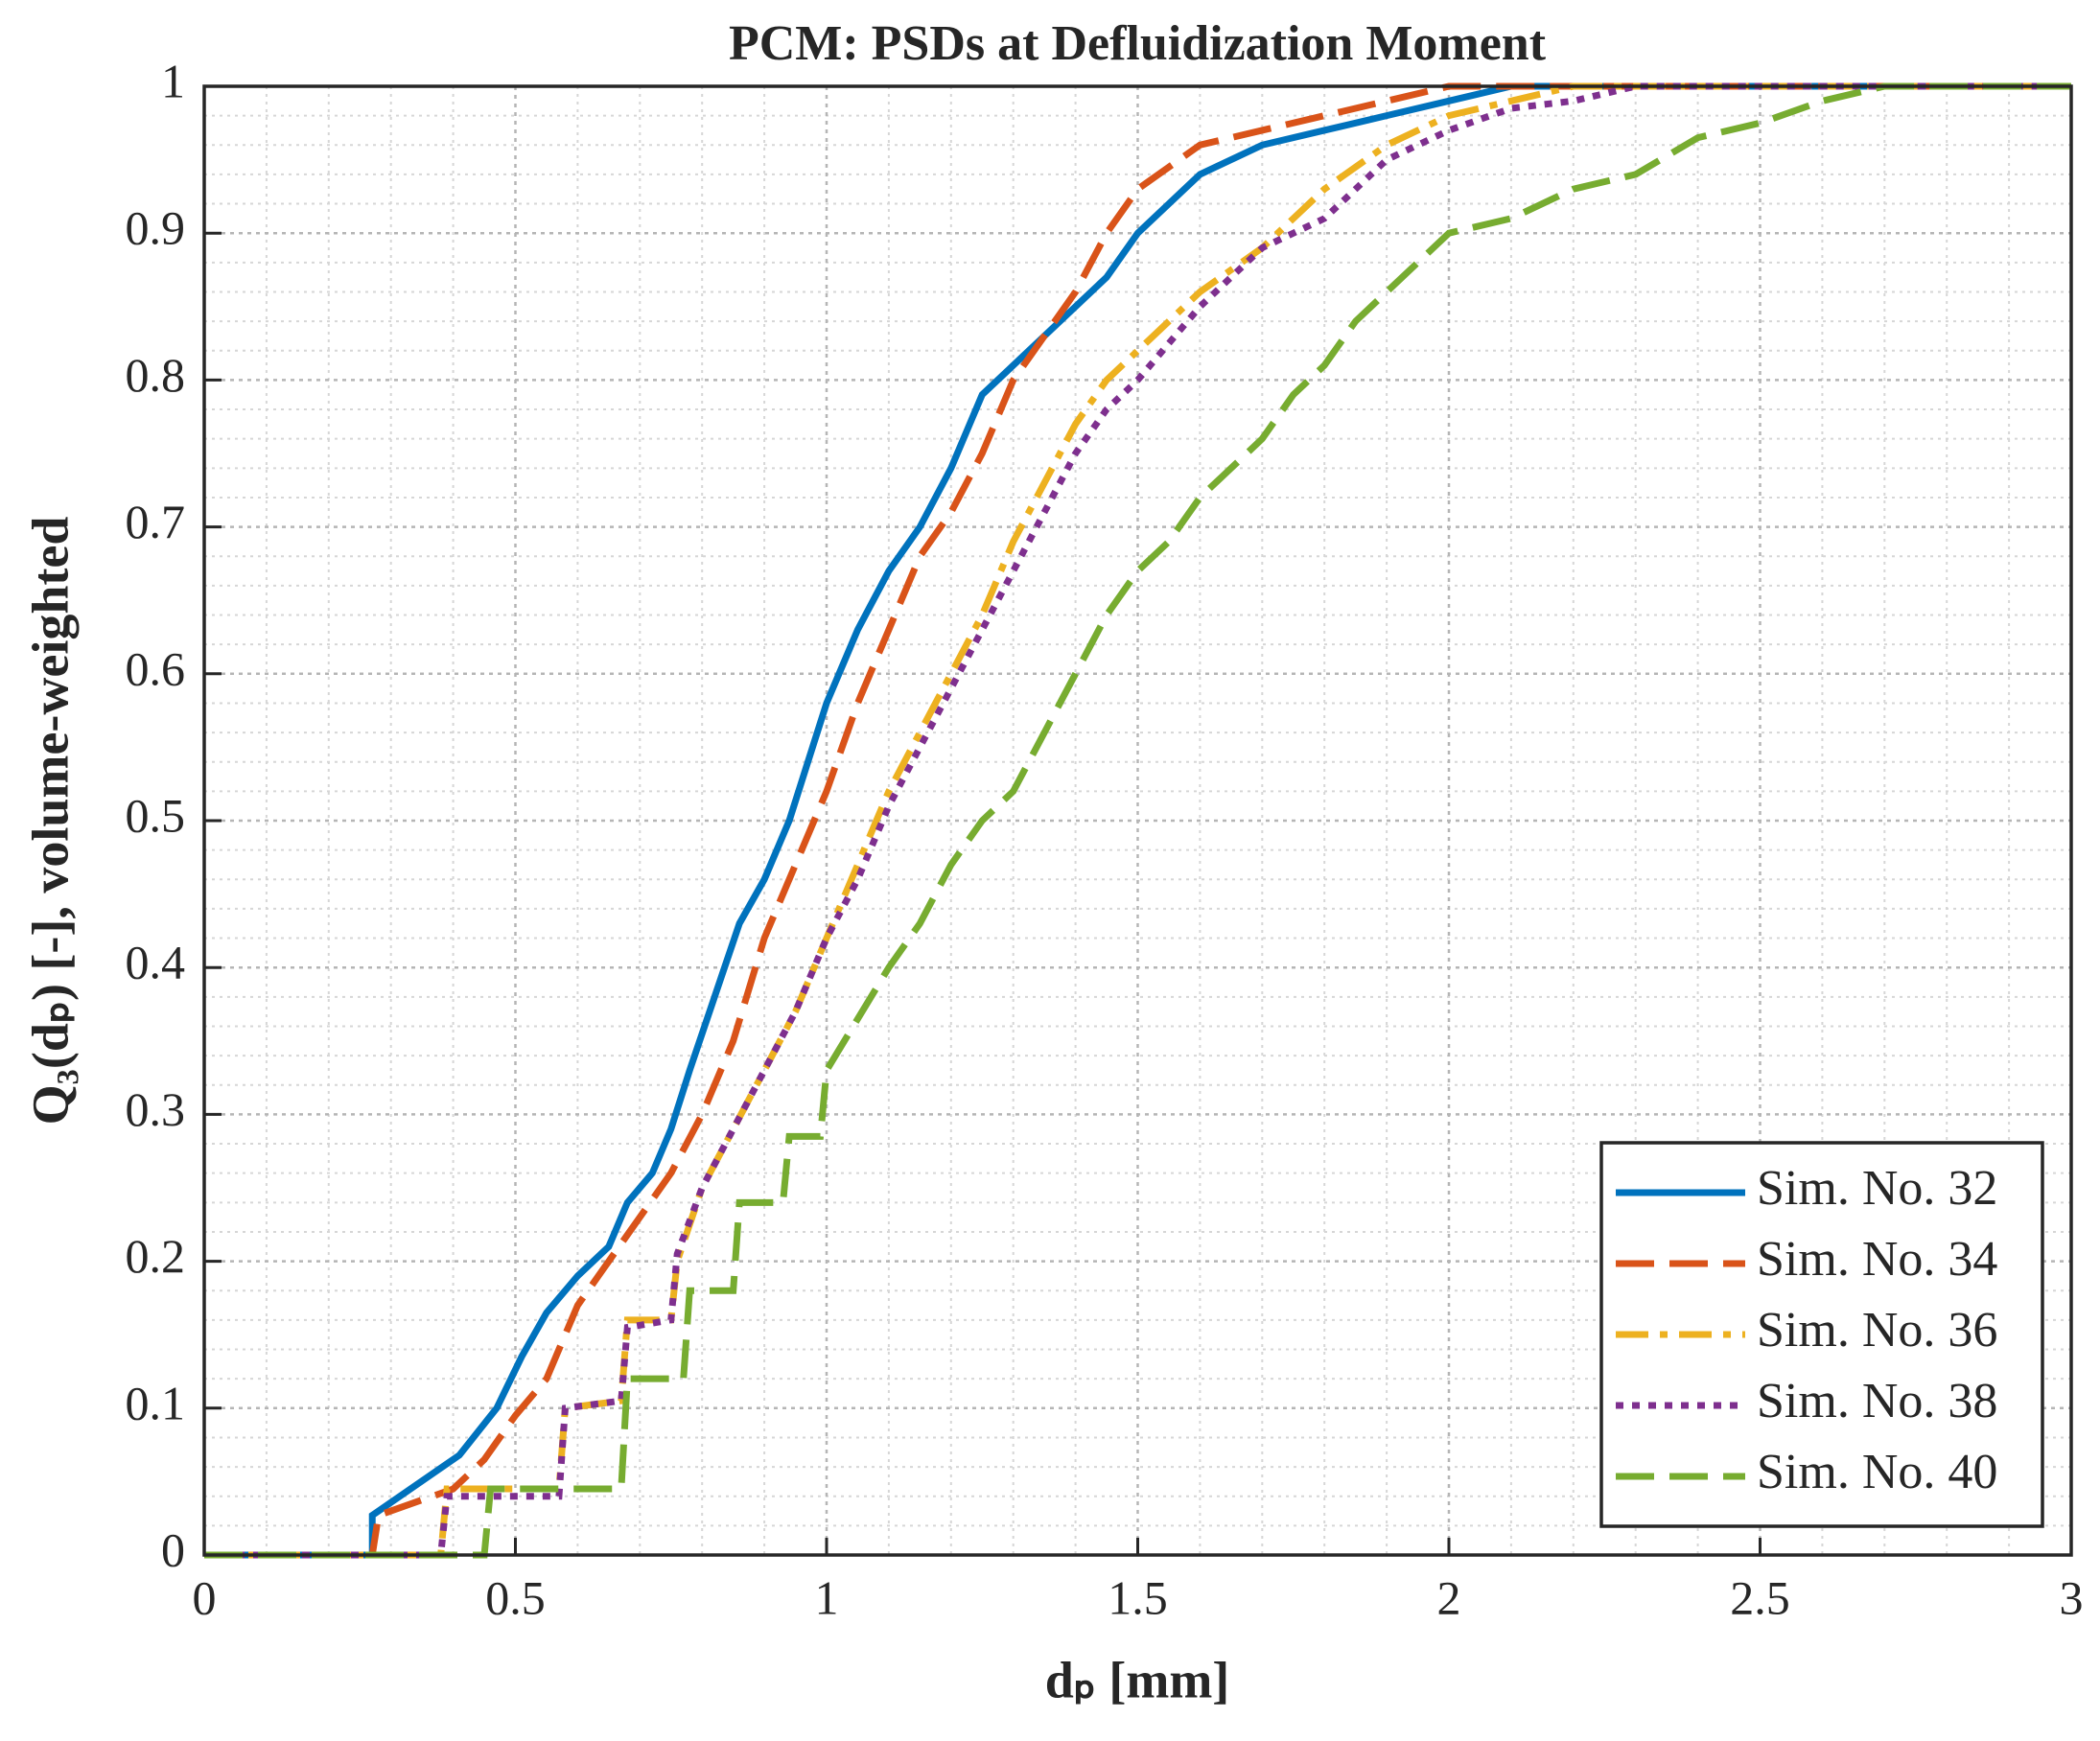  I want to click on x-tick-label: 1, so click(827, 1597).